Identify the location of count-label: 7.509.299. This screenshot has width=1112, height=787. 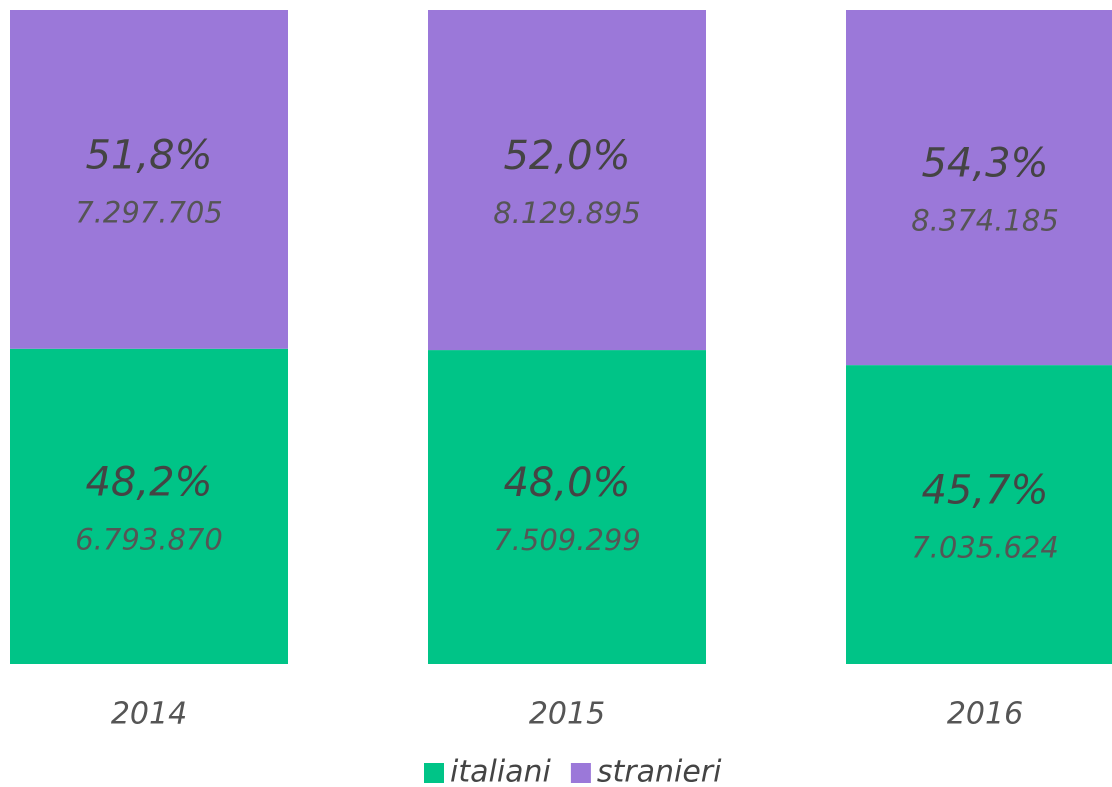
(567, 540).